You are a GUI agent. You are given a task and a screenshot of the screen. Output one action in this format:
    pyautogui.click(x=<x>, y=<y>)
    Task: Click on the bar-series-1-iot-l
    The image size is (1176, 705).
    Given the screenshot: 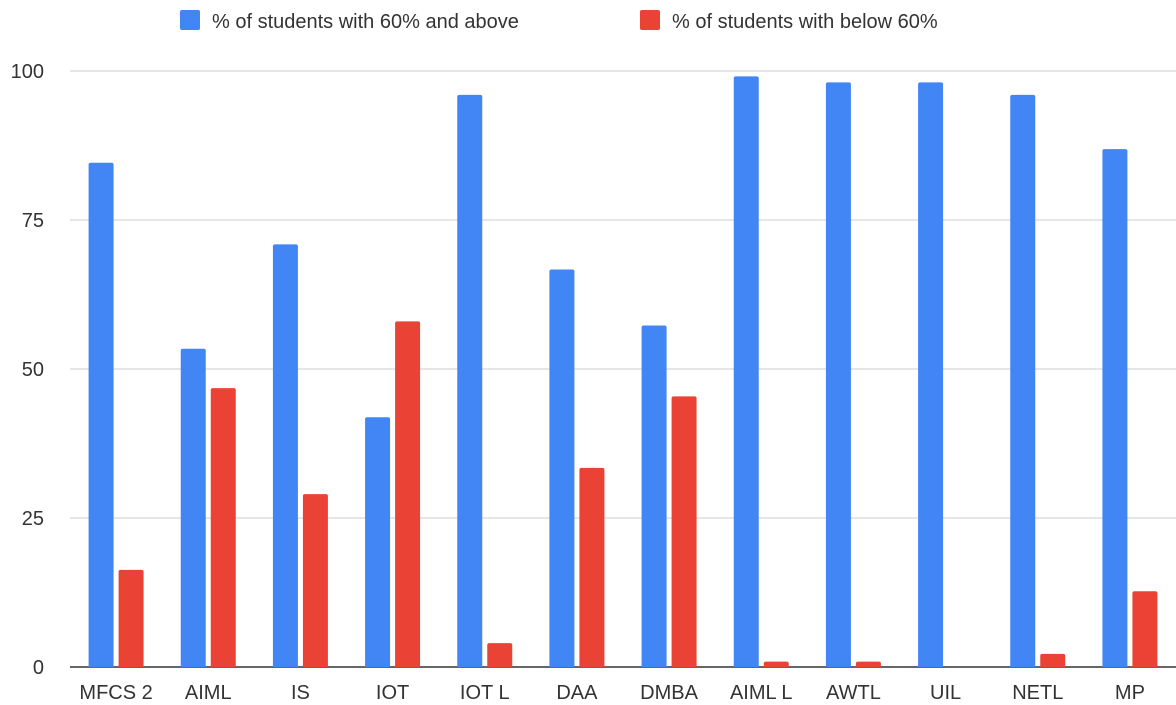 What is the action you would take?
    pyautogui.click(x=470, y=381)
    